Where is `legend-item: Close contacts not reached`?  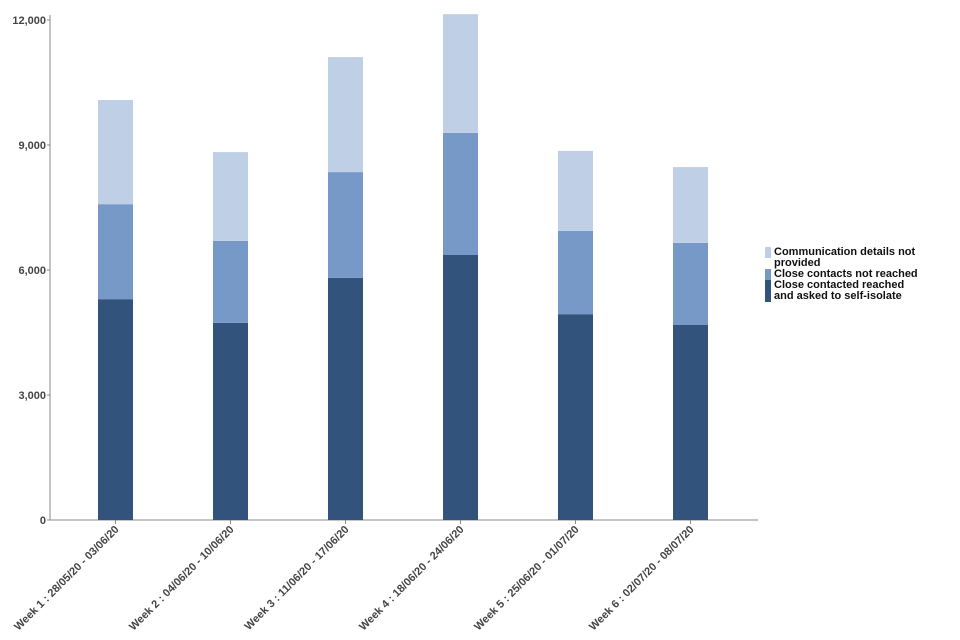
legend-item: Close contacts not reached is located at coordinates (862, 274).